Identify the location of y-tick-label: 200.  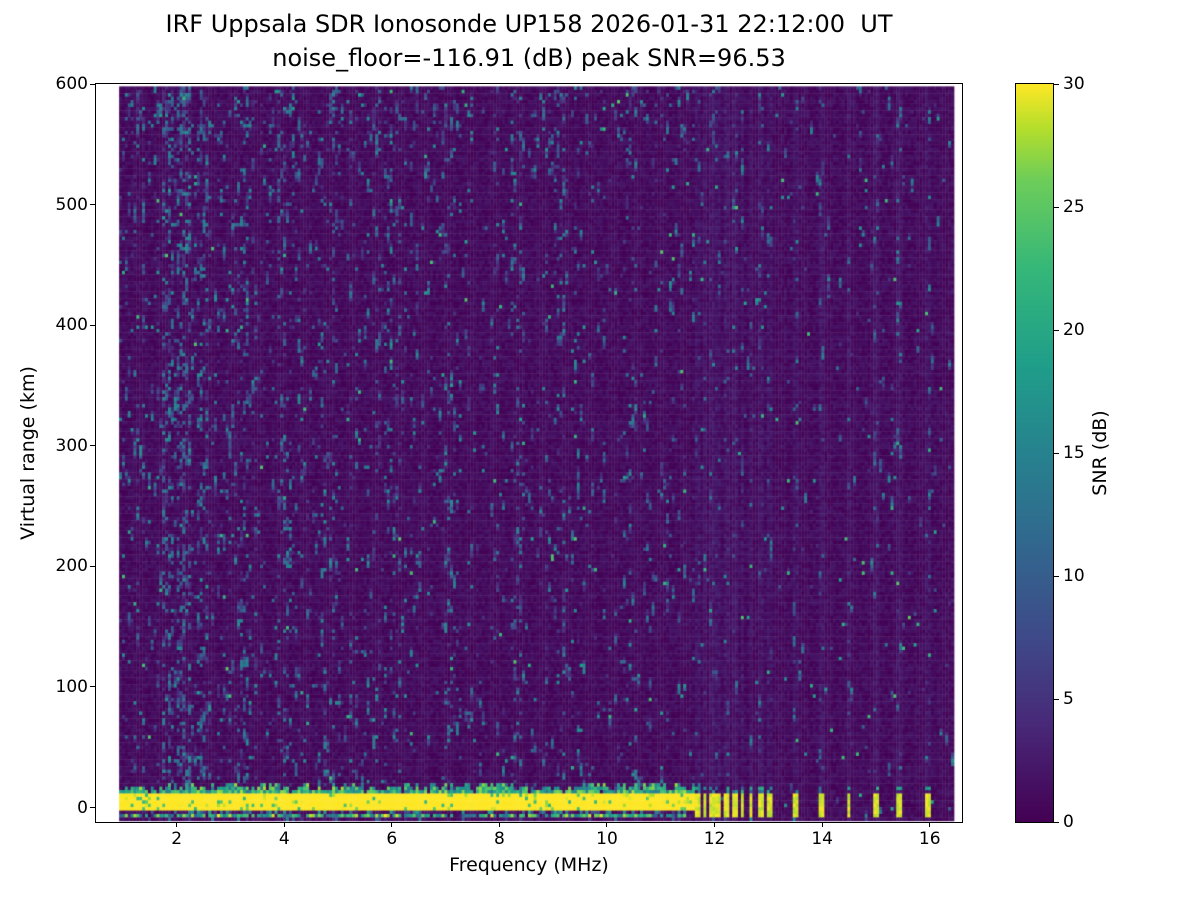
(71, 566).